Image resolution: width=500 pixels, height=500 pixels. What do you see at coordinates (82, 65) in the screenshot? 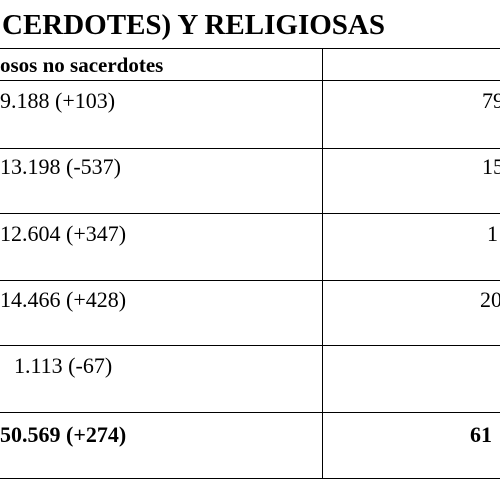
I see `header-cell: osos no sacerdotes` at bounding box center [82, 65].